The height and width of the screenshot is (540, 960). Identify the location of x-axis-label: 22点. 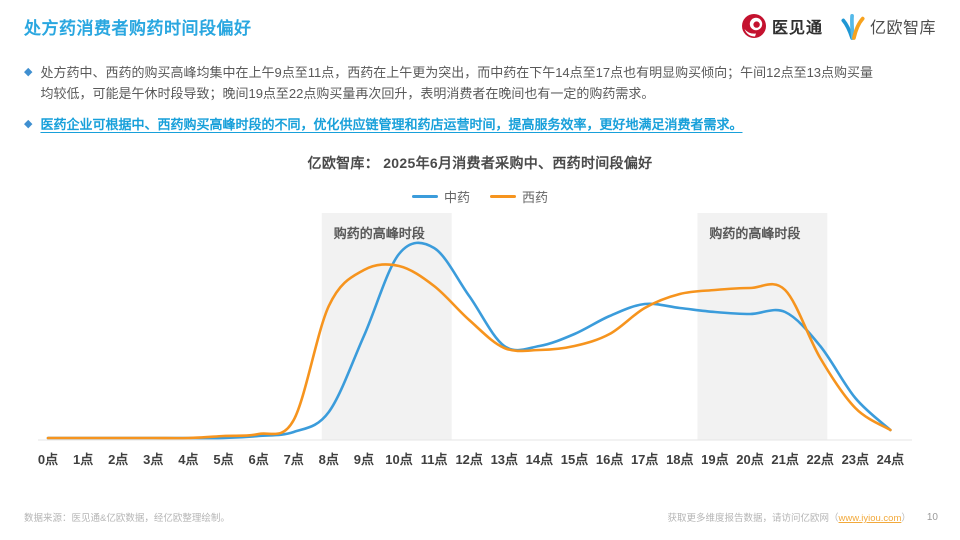
(819, 459).